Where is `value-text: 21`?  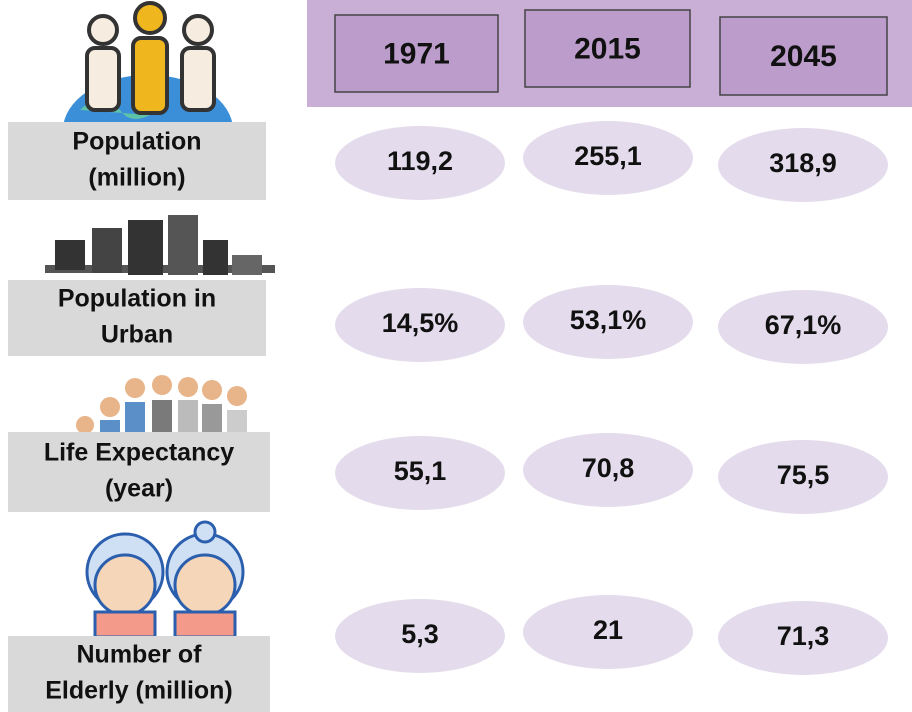 value-text: 21 is located at coordinates (608, 630).